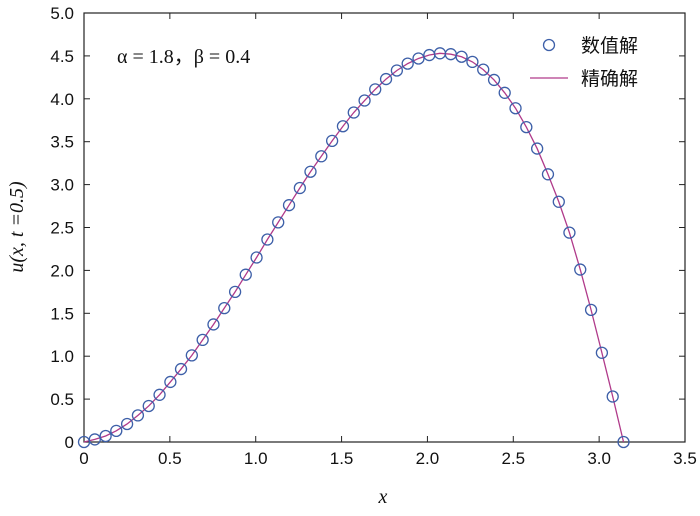 This screenshot has width=700, height=516. I want to click on y-tick-label: 2.5, so click(62, 228).